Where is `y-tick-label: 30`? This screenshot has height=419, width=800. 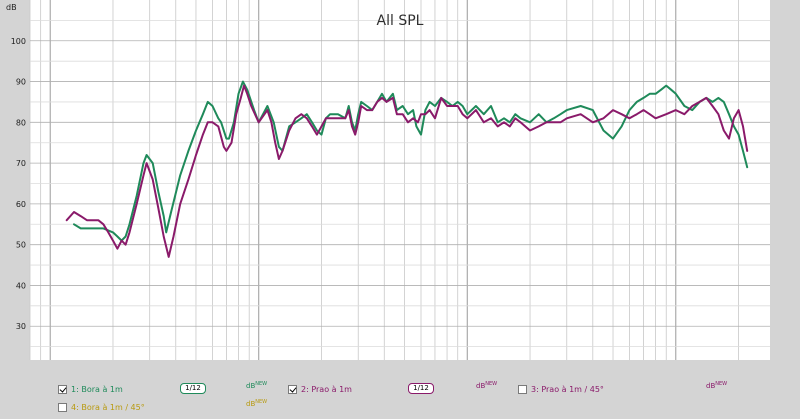
y-tick-label: 30 is located at coordinates (21, 326).